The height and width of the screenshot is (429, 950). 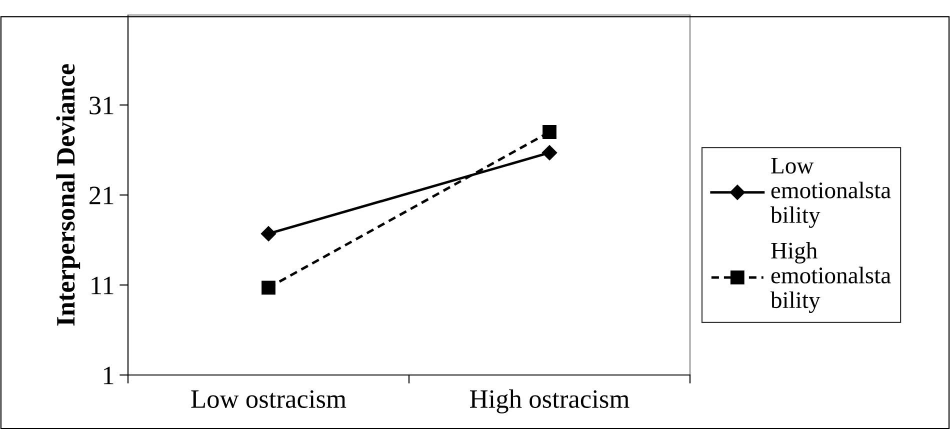 What do you see at coordinates (103, 285) in the screenshot?
I see `y-tick-label: 11` at bounding box center [103, 285].